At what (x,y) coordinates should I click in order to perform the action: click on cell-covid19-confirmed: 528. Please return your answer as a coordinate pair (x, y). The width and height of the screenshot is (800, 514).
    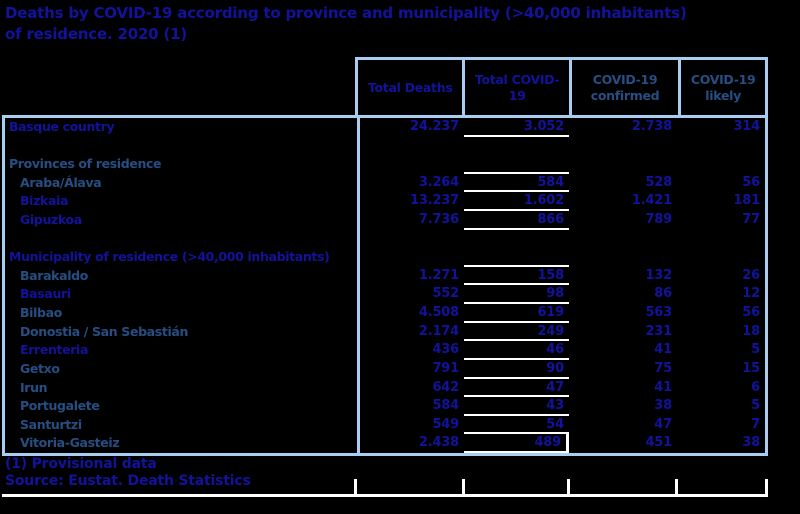
    Looking at the image, I should click on (658, 182).